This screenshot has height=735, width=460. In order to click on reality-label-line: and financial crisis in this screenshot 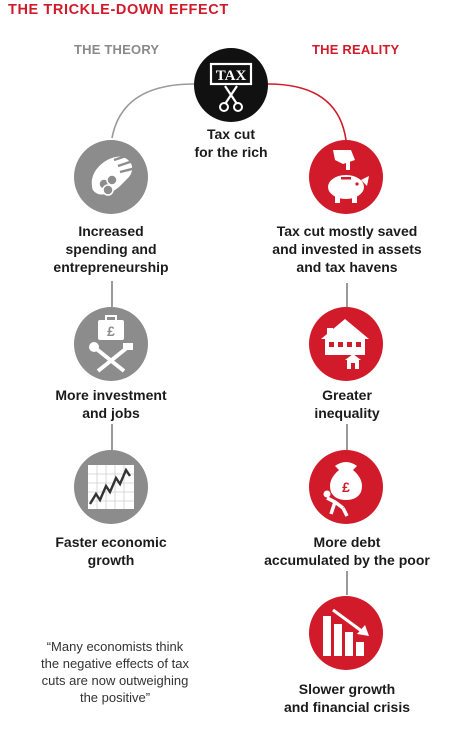, I will do `click(347, 707)`.